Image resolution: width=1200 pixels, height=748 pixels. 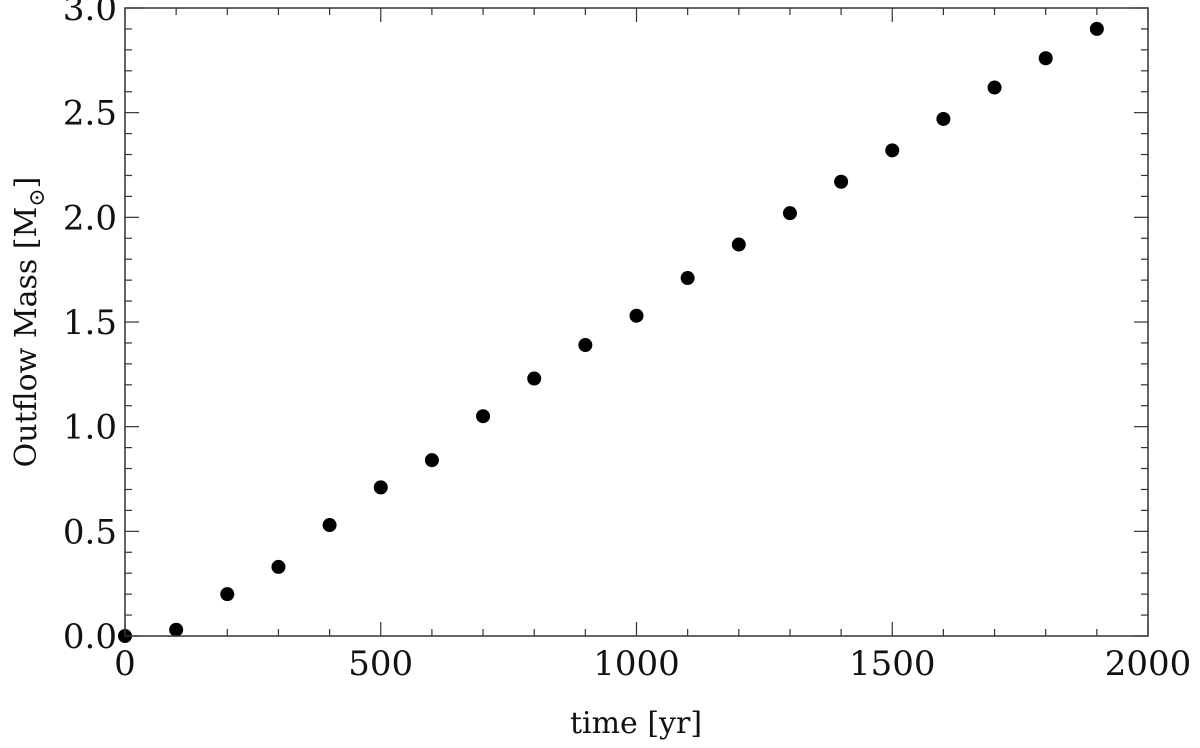 What do you see at coordinates (90, 218) in the screenshot?
I see `y-tick-label: 2.0` at bounding box center [90, 218].